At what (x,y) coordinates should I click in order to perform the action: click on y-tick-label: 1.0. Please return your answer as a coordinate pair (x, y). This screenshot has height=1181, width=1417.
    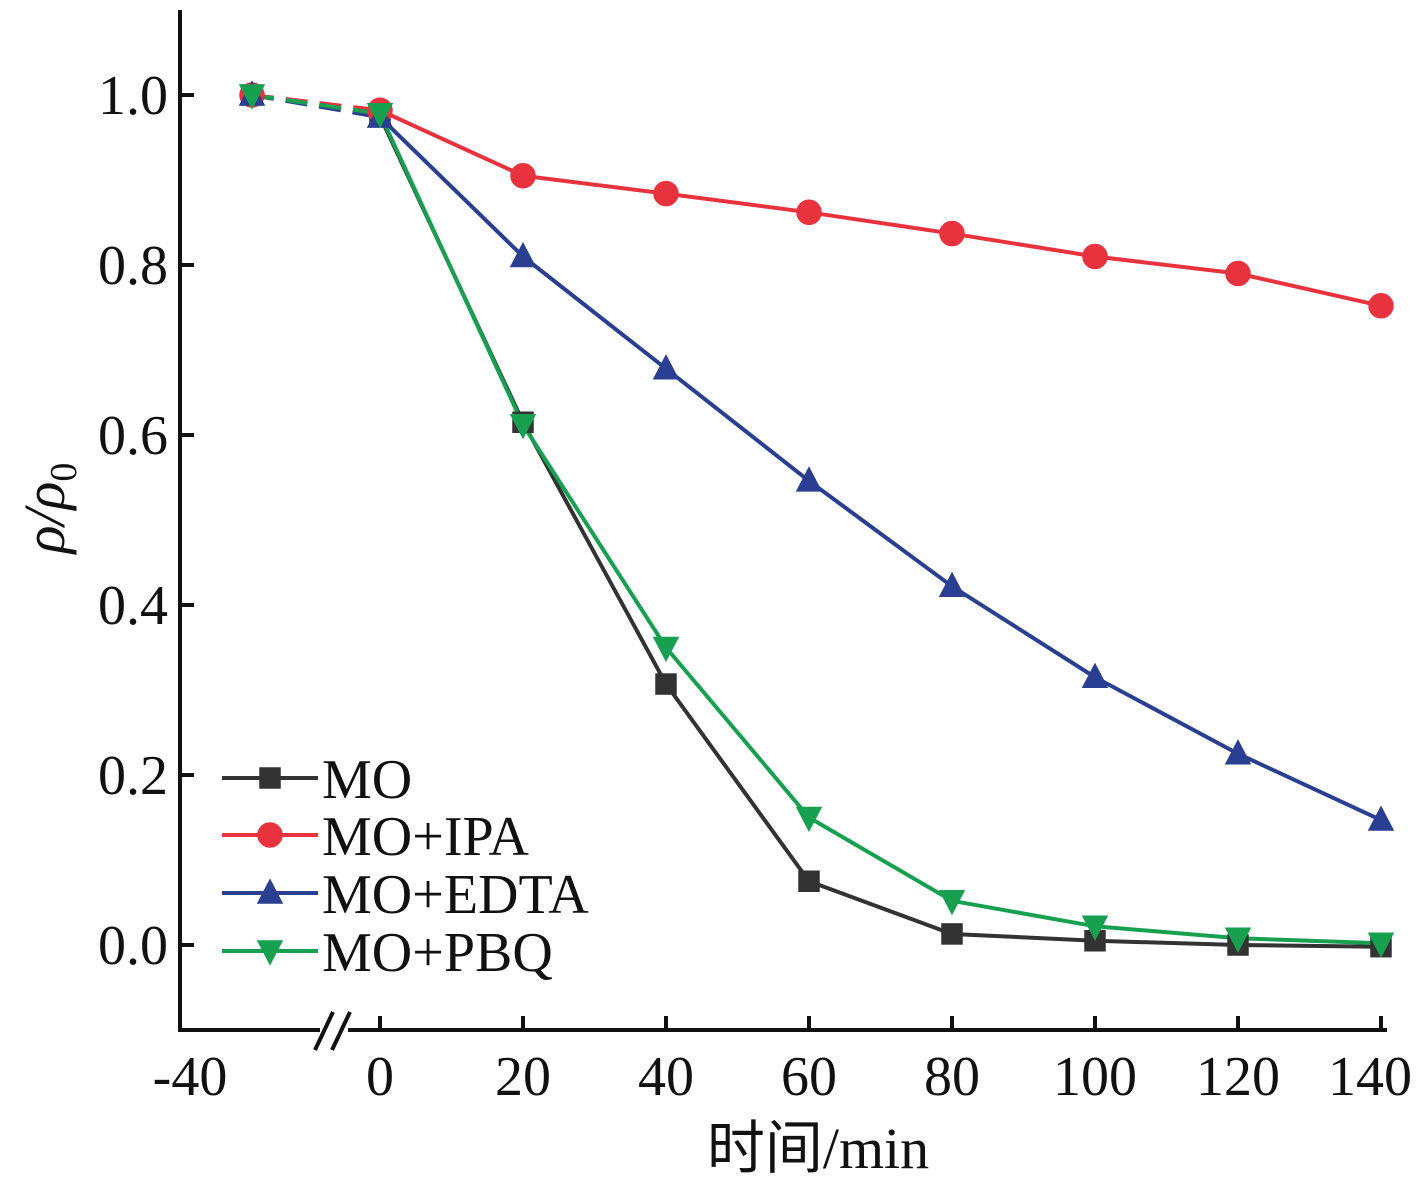
    Looking at the image, I should click on (133, 96).